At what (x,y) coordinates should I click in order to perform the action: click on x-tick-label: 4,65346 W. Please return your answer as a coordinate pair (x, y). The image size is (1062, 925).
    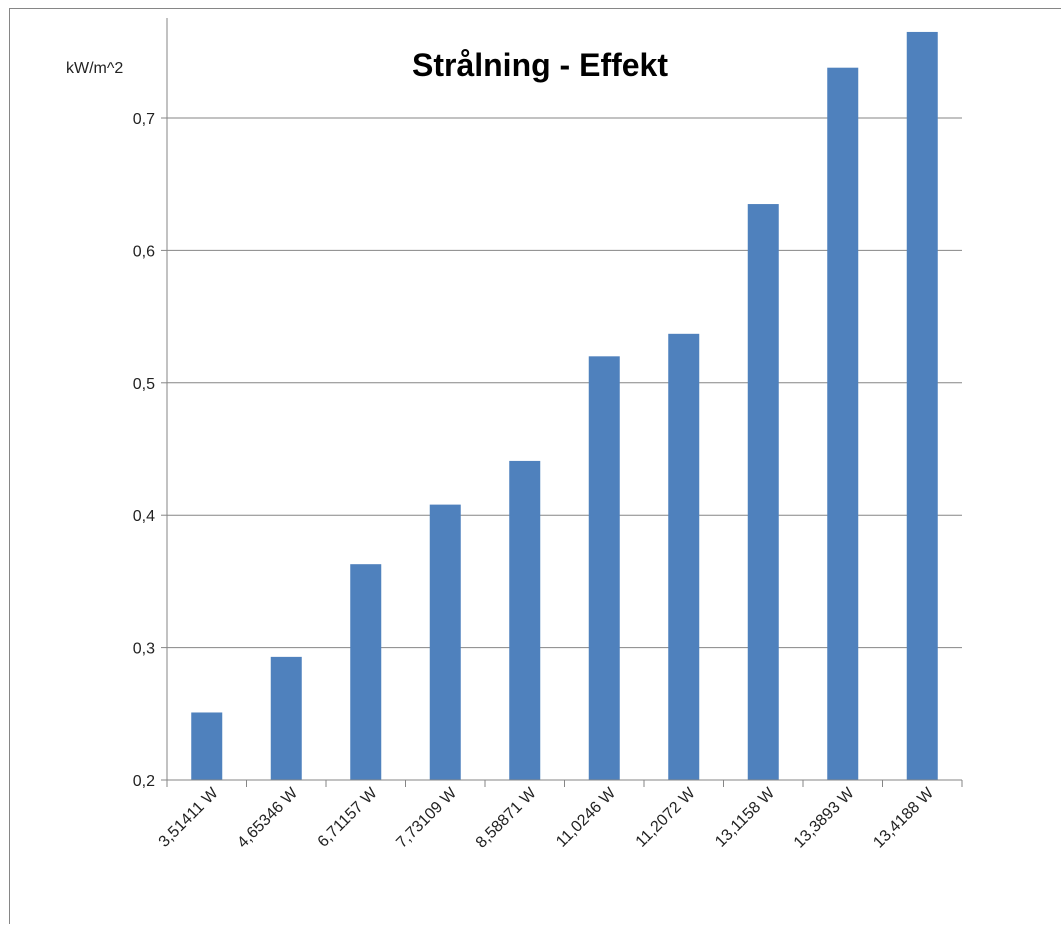
    Looking at the image, I should click on (267, 817).